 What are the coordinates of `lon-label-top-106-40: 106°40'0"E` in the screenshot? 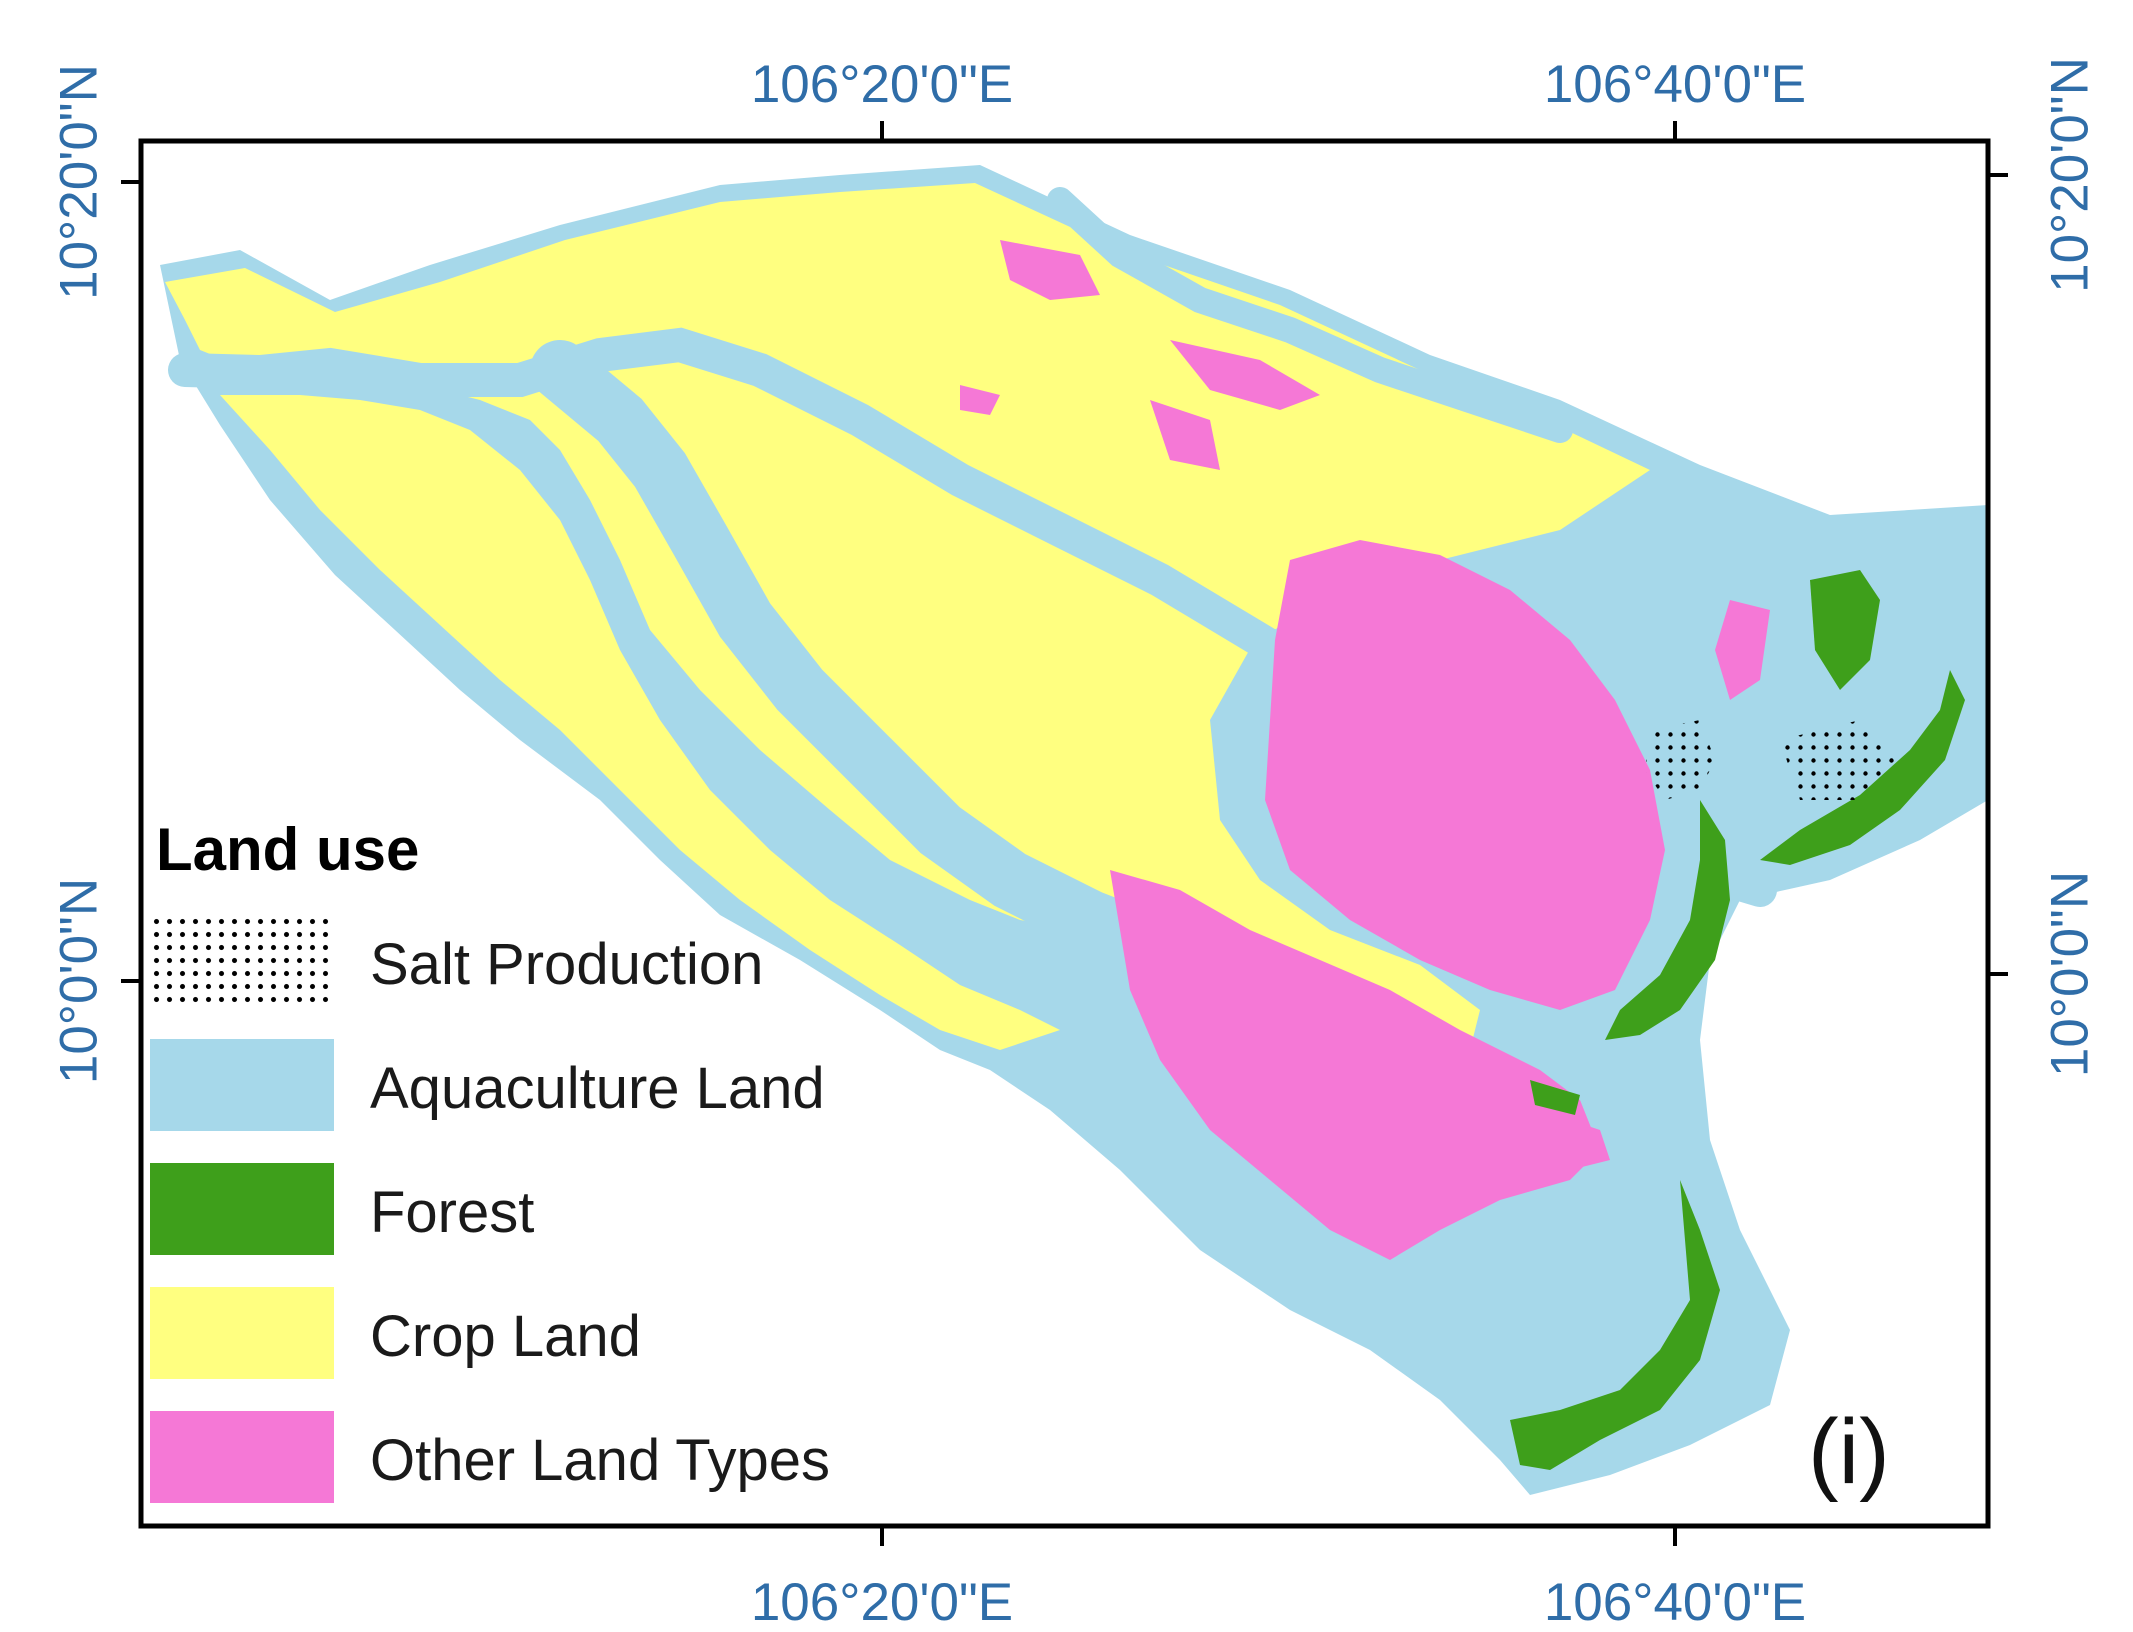 It's located at (1675, 84).